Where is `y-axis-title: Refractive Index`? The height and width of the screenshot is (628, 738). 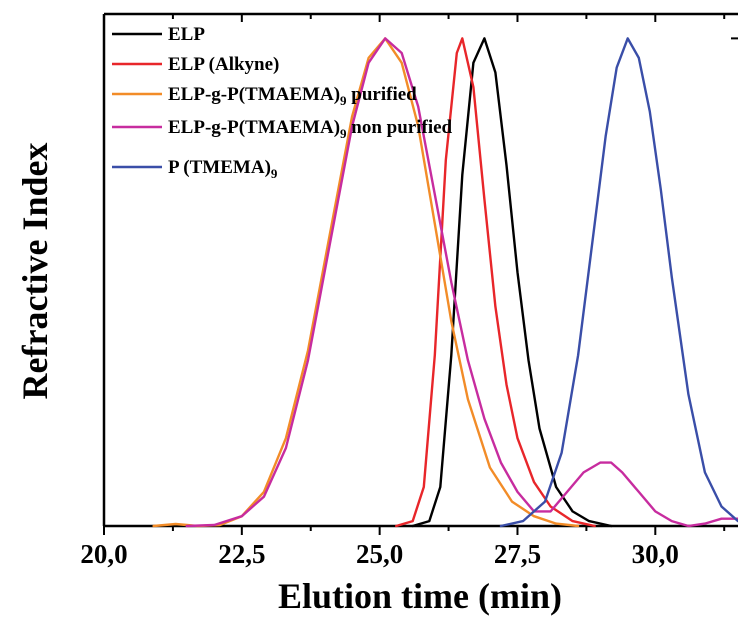
y-axis-title: Refractive Index is located at coordinates (35, 271).